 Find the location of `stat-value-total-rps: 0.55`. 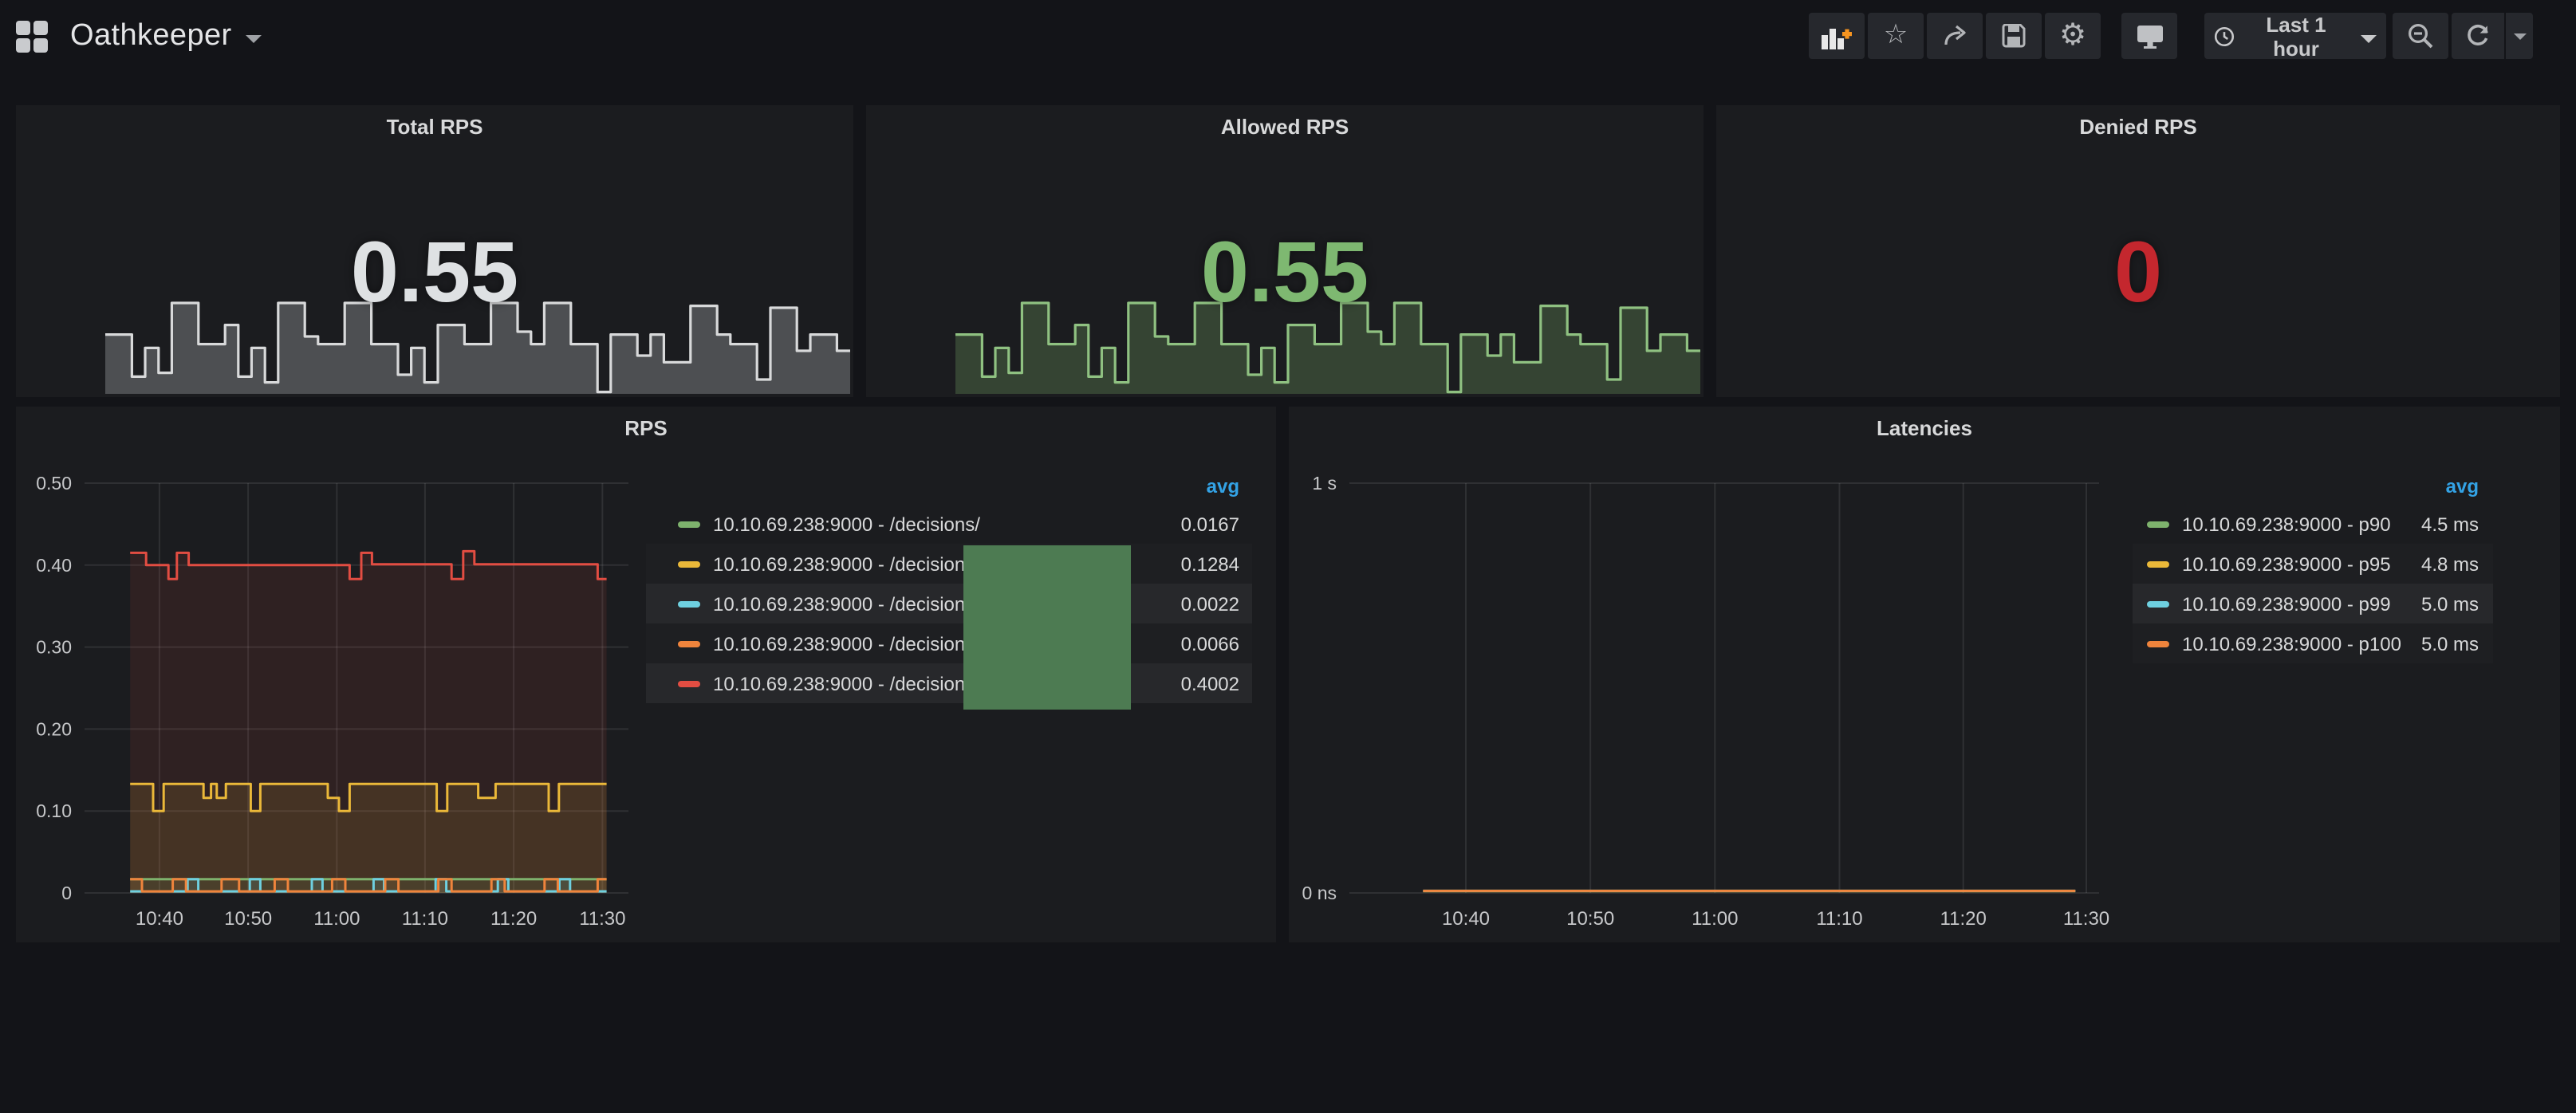

stat-value-total-rps: 0.55 is located at coordinates (434, 273).